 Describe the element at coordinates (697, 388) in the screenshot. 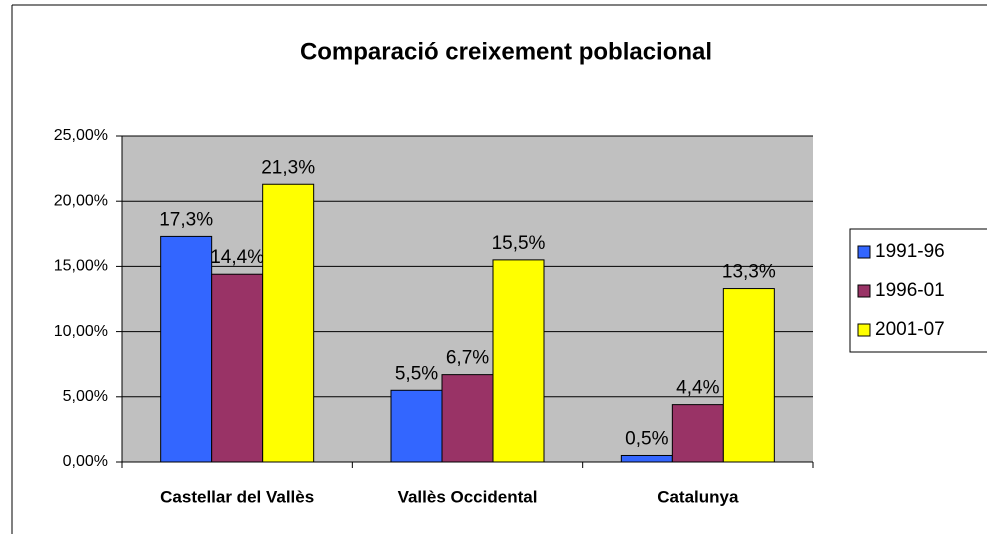

I see `data-label: 4,4%` at that location.